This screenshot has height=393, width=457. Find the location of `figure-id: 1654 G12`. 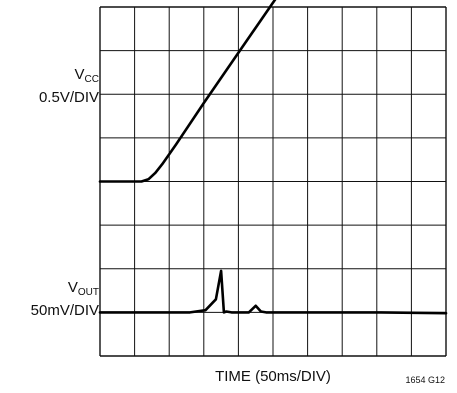

figure-id: 1654 G12 is located at coordinates (425, 380).